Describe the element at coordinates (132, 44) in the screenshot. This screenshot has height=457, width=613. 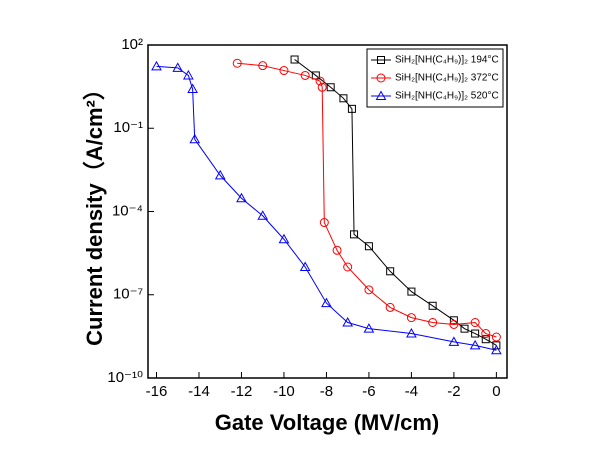
I see `y-tick-label: 10²` at that location.